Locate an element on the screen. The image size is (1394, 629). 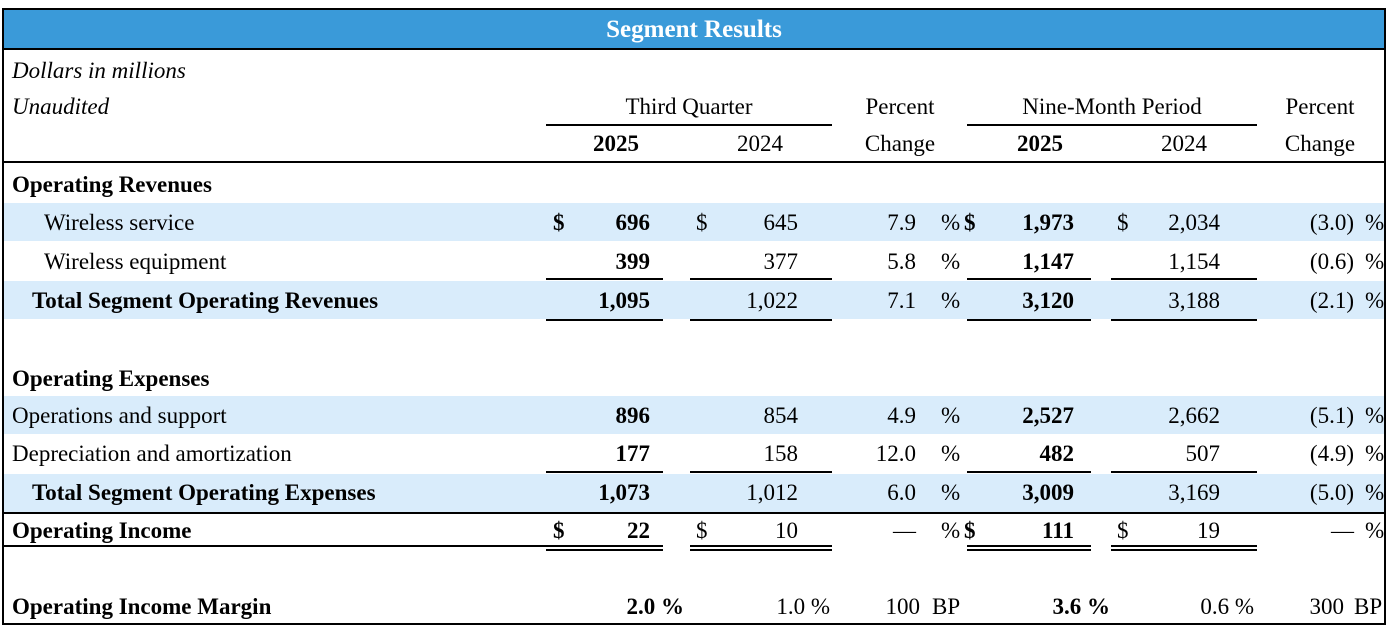
margin-q-2025: 2.0 % is located at coordinates (655, 606).